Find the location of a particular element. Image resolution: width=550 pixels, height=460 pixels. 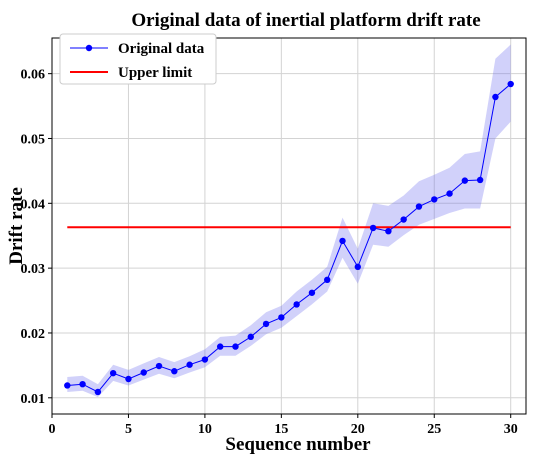

legend-original-data-marker is located at coordinates (89, 48).